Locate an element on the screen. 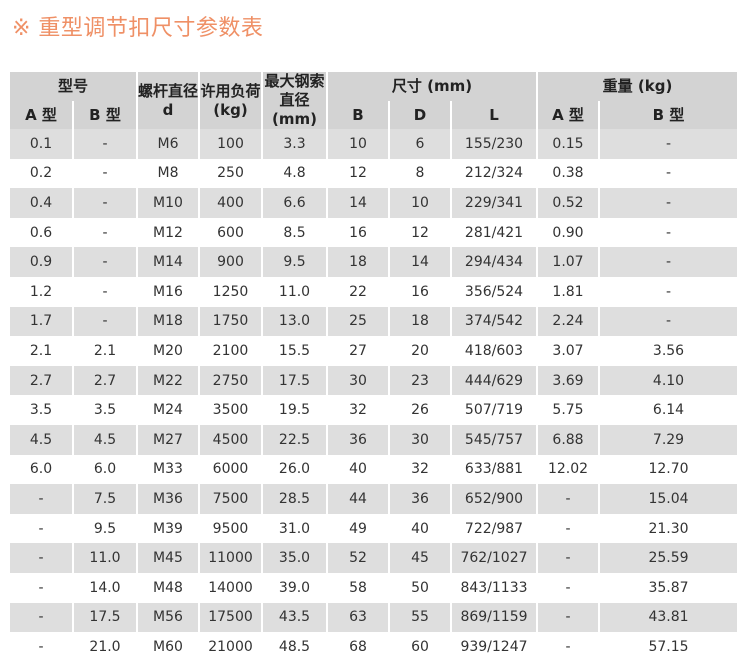 The width and height of the screenshot is (750, 662). table-cell: 6.6 is located at coordinates (294, 203).